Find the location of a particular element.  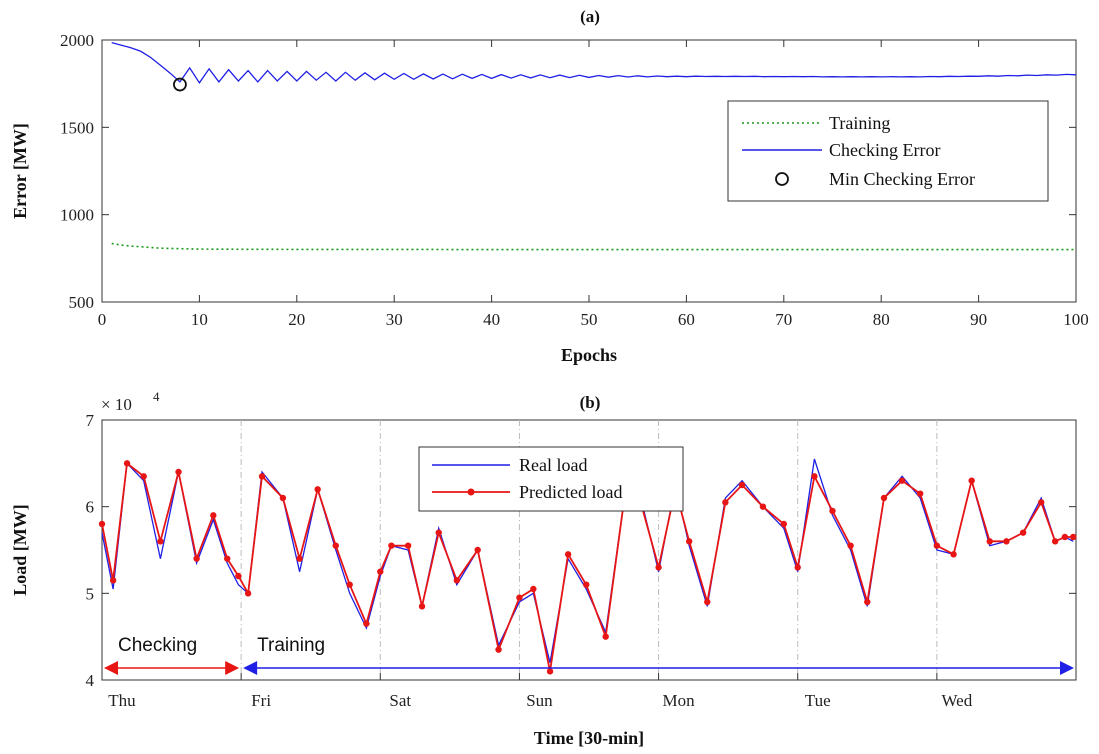

chart-b-x-label: Time [30-min] is located at coordinates (589, 738).